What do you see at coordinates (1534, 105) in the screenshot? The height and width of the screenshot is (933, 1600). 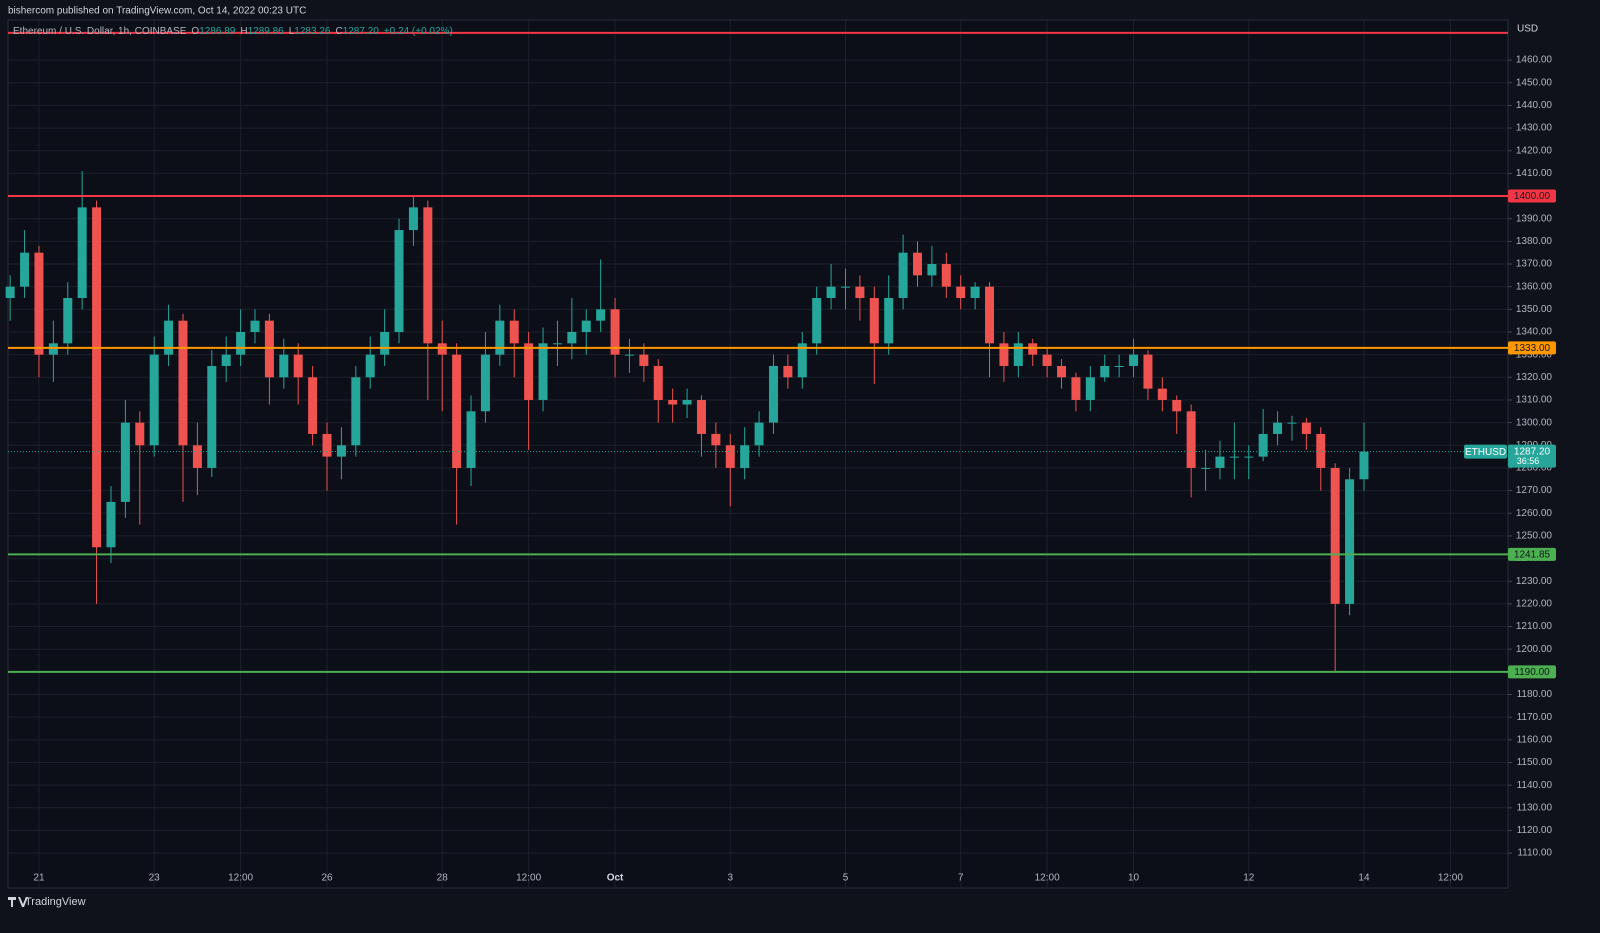 I see `y-tick-label: 1440.00` at bounding box center [1534, 105].